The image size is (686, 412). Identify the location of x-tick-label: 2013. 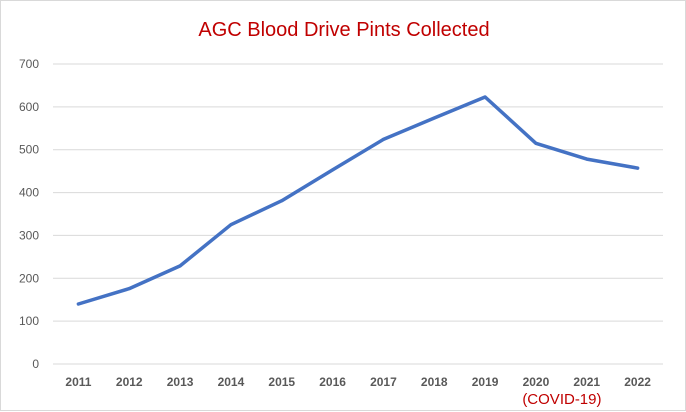
(180, 382).